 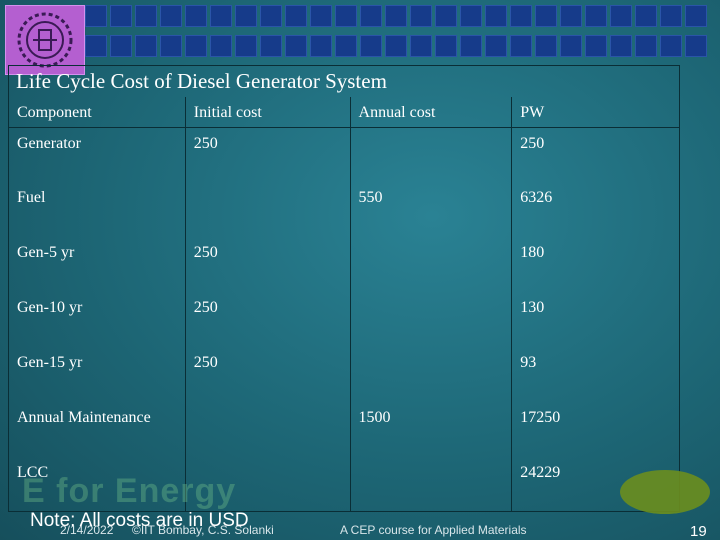 What do you see at coordinates (431, 112) in the screenshot?
I see `header-cell: Annual cost` at bounding box center [431, 112].